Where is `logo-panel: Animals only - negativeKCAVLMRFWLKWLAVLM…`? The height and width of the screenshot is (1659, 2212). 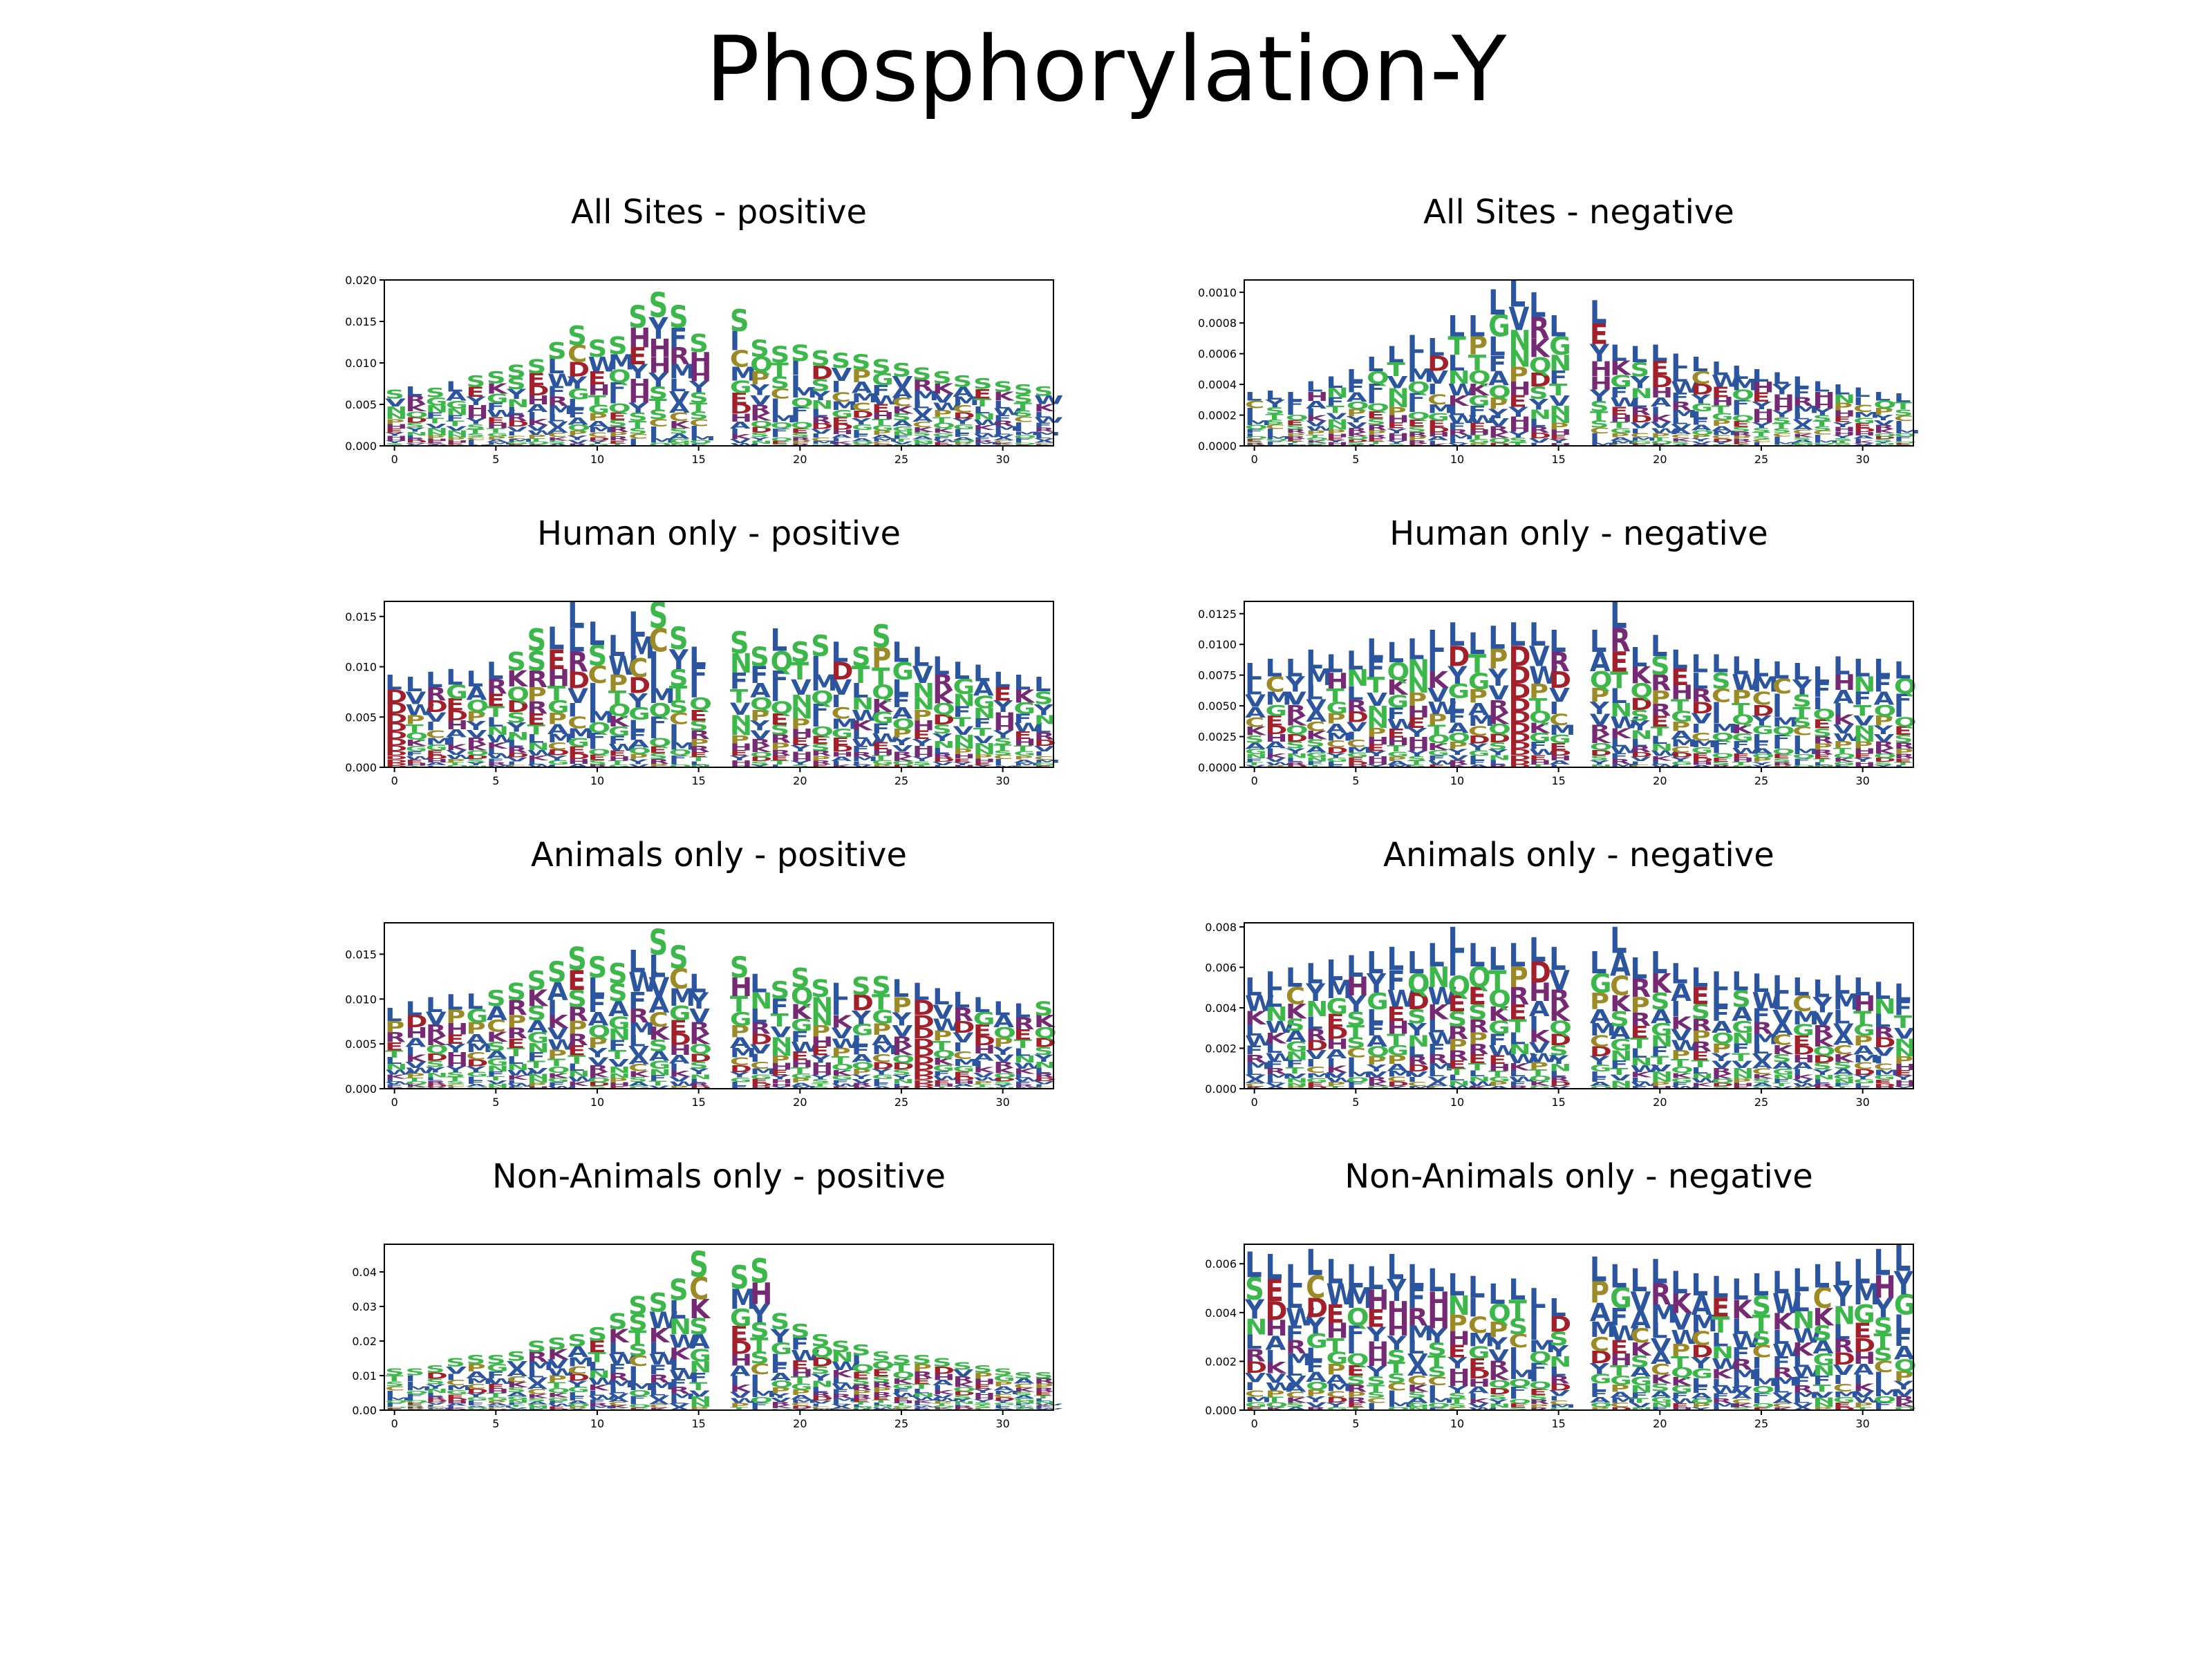 logo-panel: Animals only - negativeKCAVLMRFWLKWLAVLM… is located at coordinates (1560, 972).